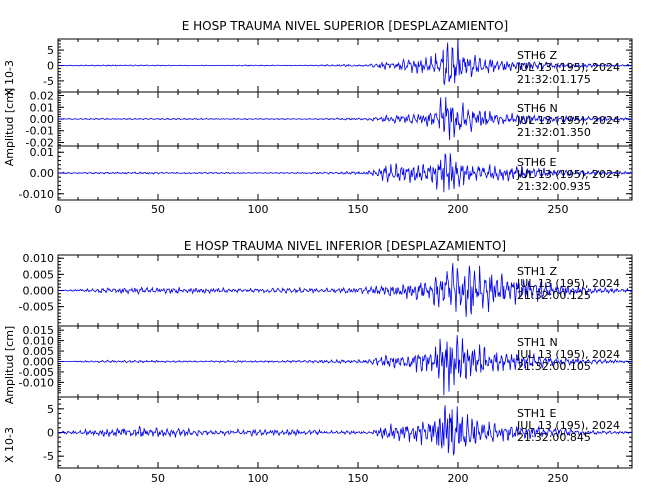 Image resolution: width=650 pixels, height=500 pixels. I want to click on y-axis-scale-label-superior: X 10-3, so click(9, 78).